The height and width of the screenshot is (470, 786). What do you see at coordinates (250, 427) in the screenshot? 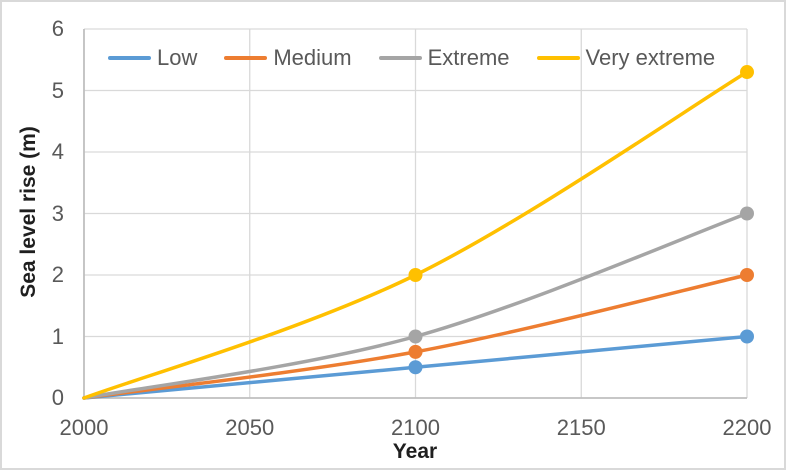
I see `x-axis-tick-label: 2050` at bounding box center [250, 427].